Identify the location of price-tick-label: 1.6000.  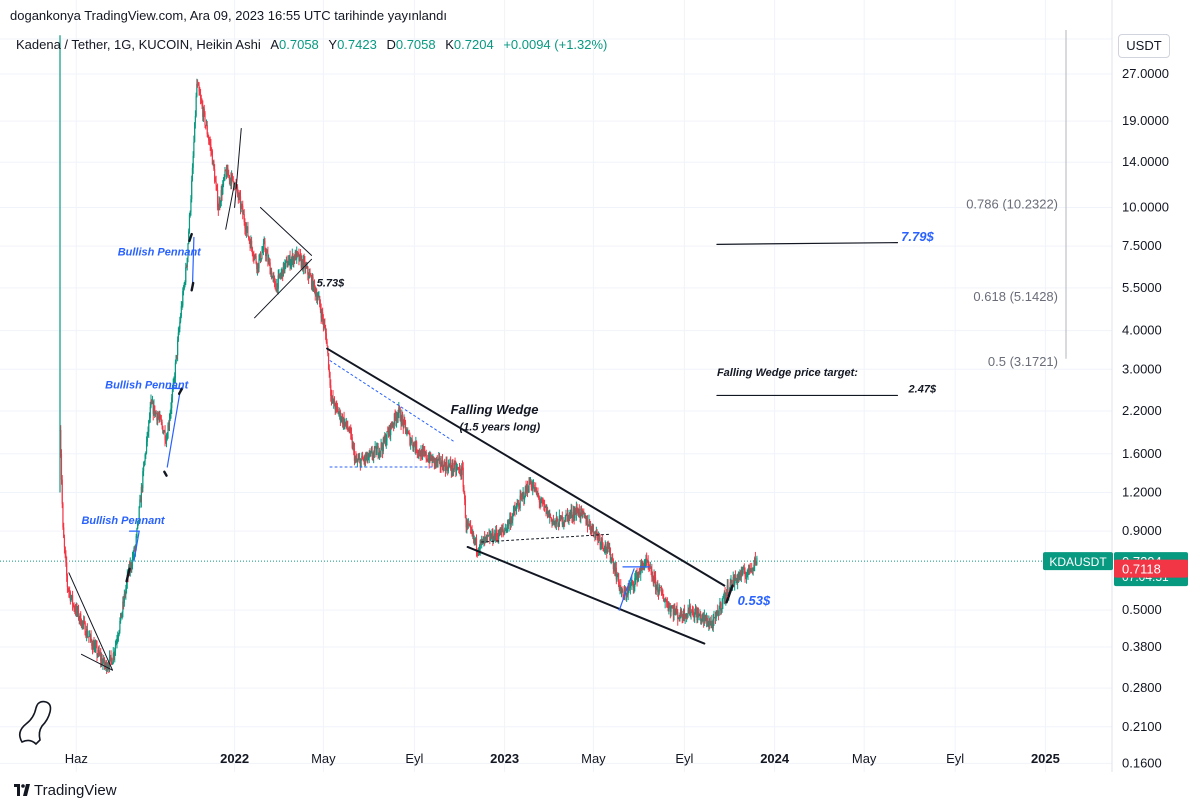
(1142, 453).